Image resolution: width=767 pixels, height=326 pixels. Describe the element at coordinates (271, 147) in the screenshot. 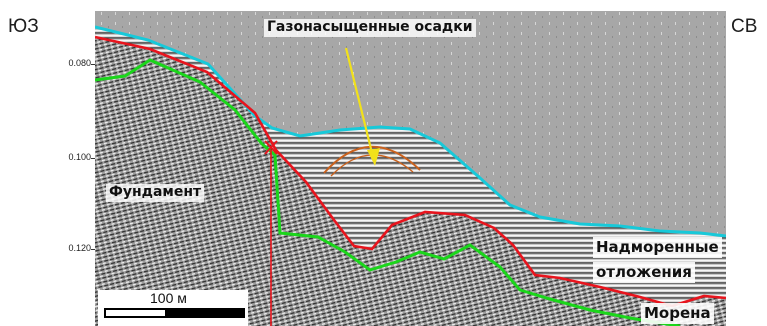

I see `borehole-marker-b` at that location.